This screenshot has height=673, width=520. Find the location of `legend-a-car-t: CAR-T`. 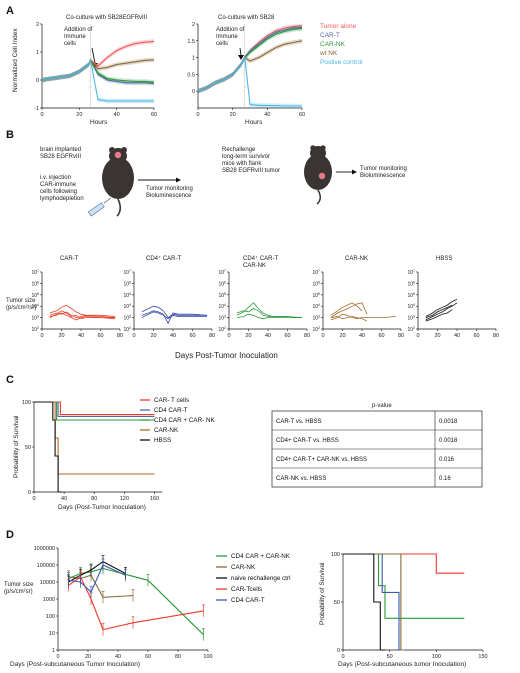

legend-a-car-t: CAR-T is located at coordinates (330, 35).